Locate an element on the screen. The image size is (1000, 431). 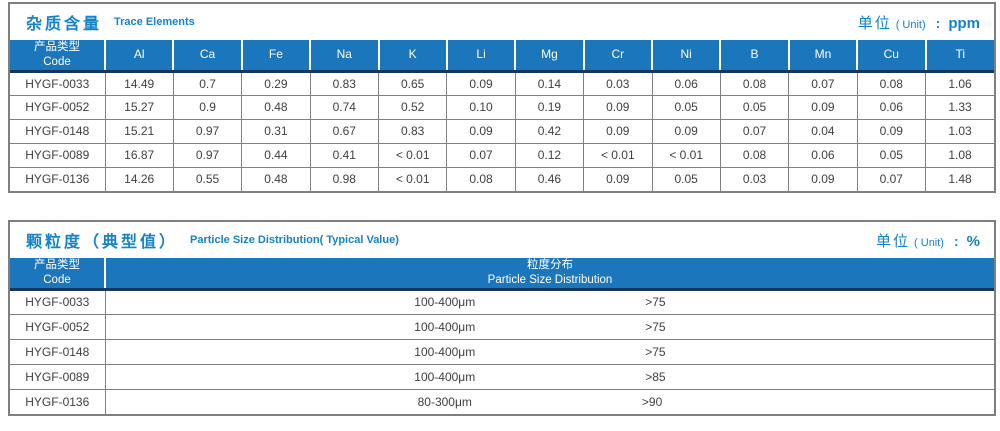
distribution-cell-inner: 100-400μm >85 is located at coordinates (550, 377).